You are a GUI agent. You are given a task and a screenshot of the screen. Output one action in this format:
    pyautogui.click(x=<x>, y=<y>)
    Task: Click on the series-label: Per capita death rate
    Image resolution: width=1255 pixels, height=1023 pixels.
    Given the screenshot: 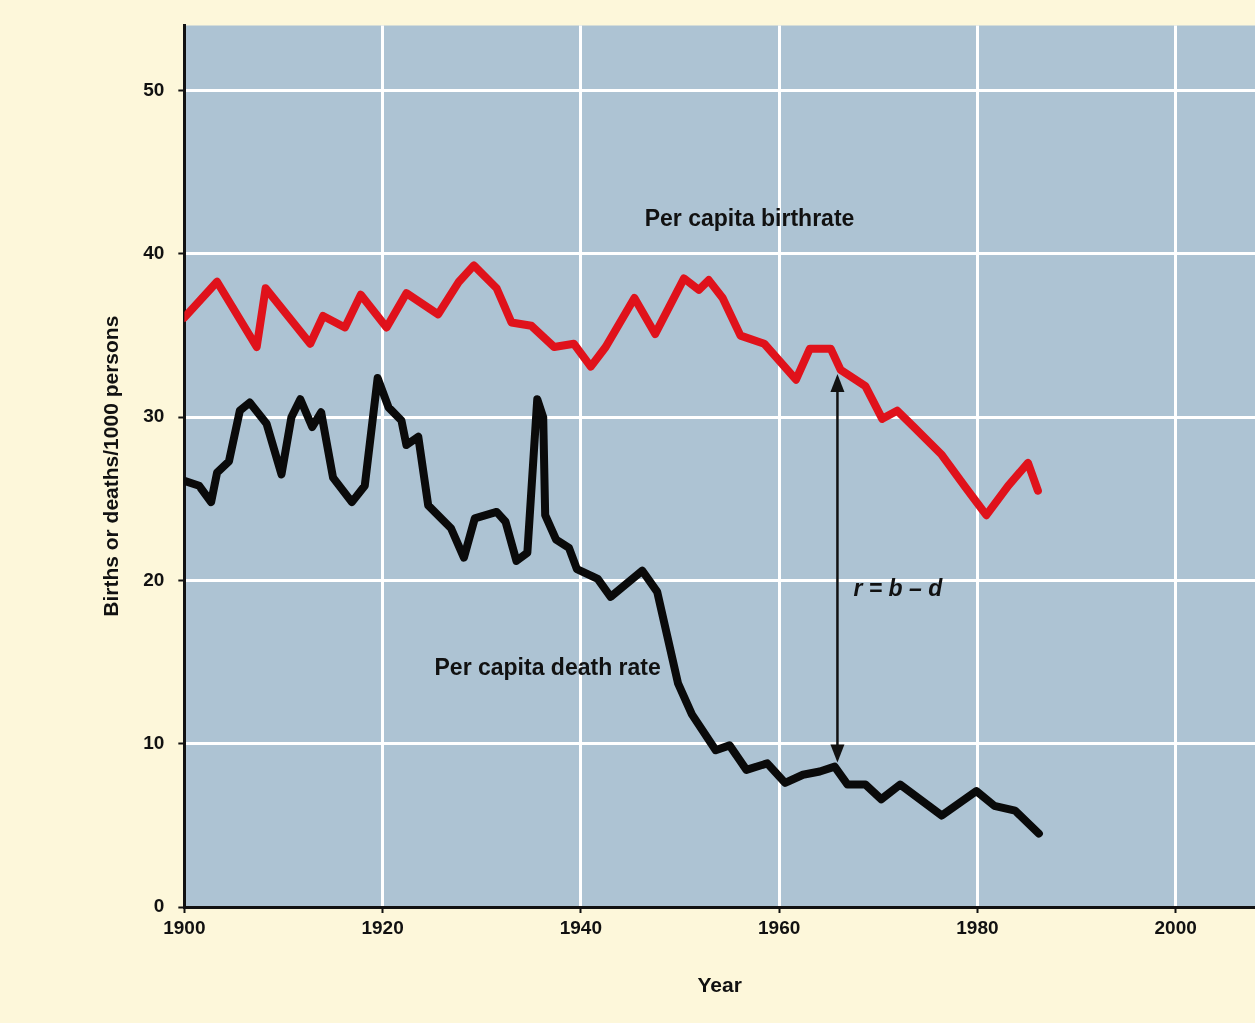 What is the action you would take?
    pyautogui.click(x=547, y=667)
    